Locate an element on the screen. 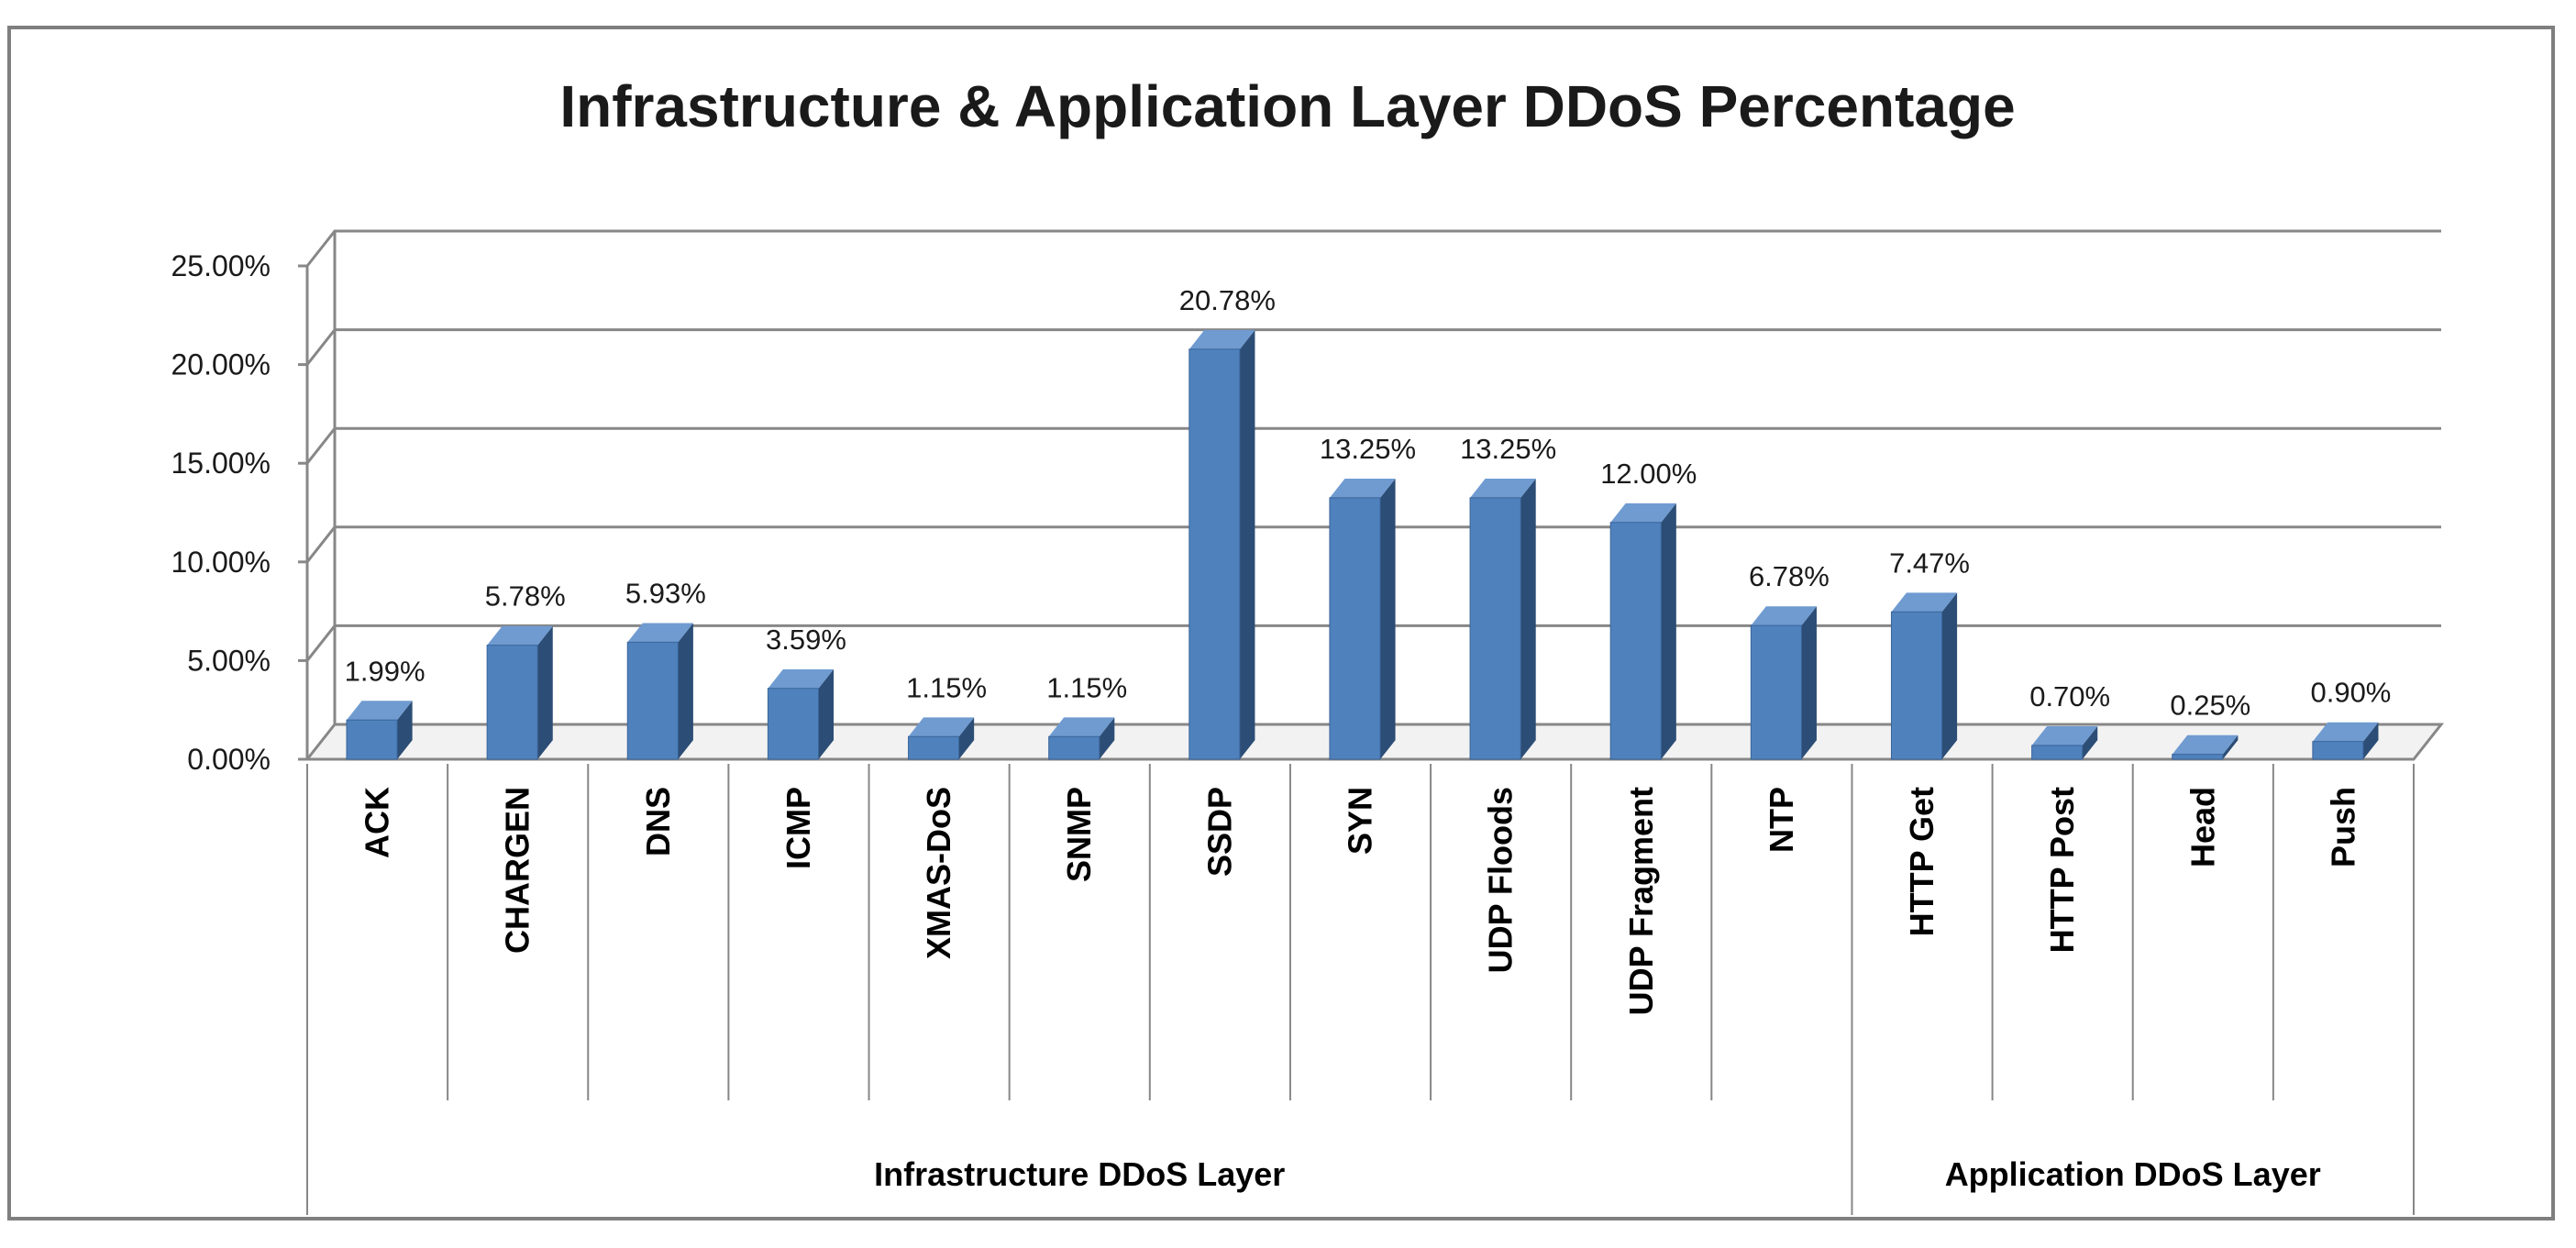 This screenshot has width=2576, height=1248. group-label: Infrastructure DDoS Layer is located at coordinates (1079, 1174).